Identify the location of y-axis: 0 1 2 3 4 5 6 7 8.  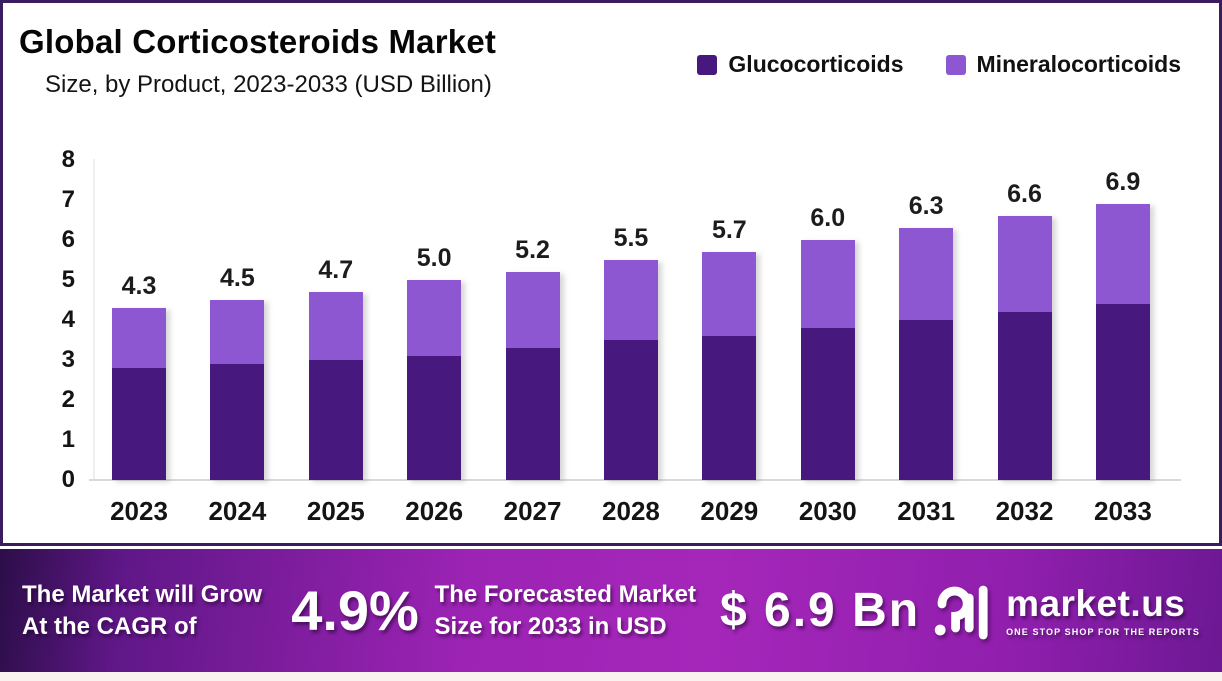
(60, 276).